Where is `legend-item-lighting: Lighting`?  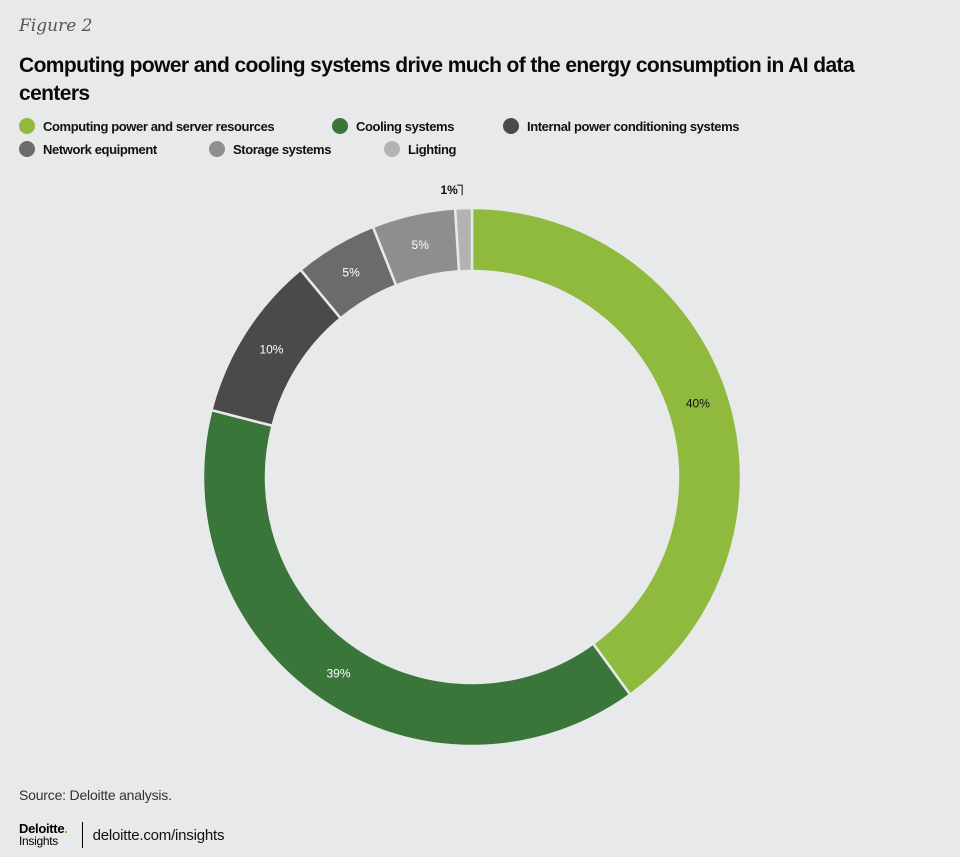 legend-item-lighting: Lighting is located at coordinates (420, 149).